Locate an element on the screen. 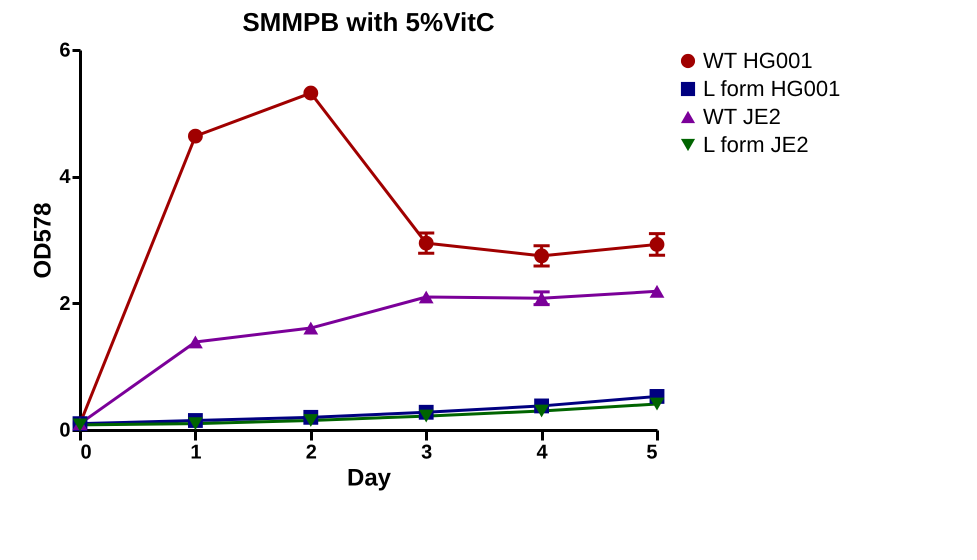 The width and height of the screenshot is (977, 560). legend-label: WT JE2 is located at coordinates (742, 116).